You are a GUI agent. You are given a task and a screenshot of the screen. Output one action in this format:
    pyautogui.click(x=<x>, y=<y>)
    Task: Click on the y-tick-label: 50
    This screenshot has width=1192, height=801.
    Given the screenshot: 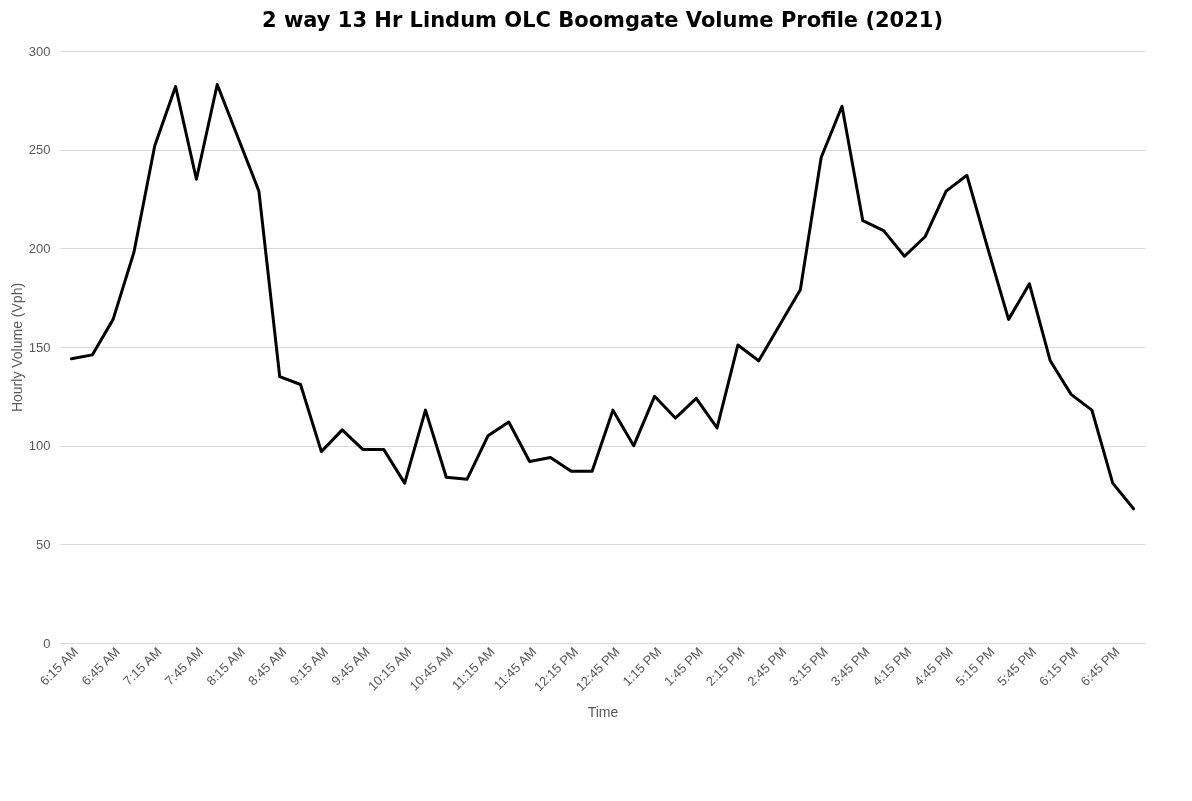 What is the action you would take?
    pyautogui.click(x=43, y=544)
    